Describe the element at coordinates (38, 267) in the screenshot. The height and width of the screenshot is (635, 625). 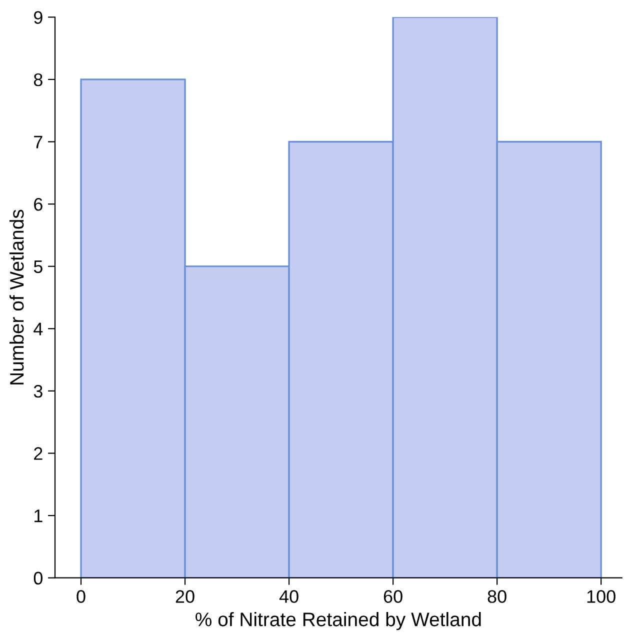
I see `y-tick-label: 5` at that location.